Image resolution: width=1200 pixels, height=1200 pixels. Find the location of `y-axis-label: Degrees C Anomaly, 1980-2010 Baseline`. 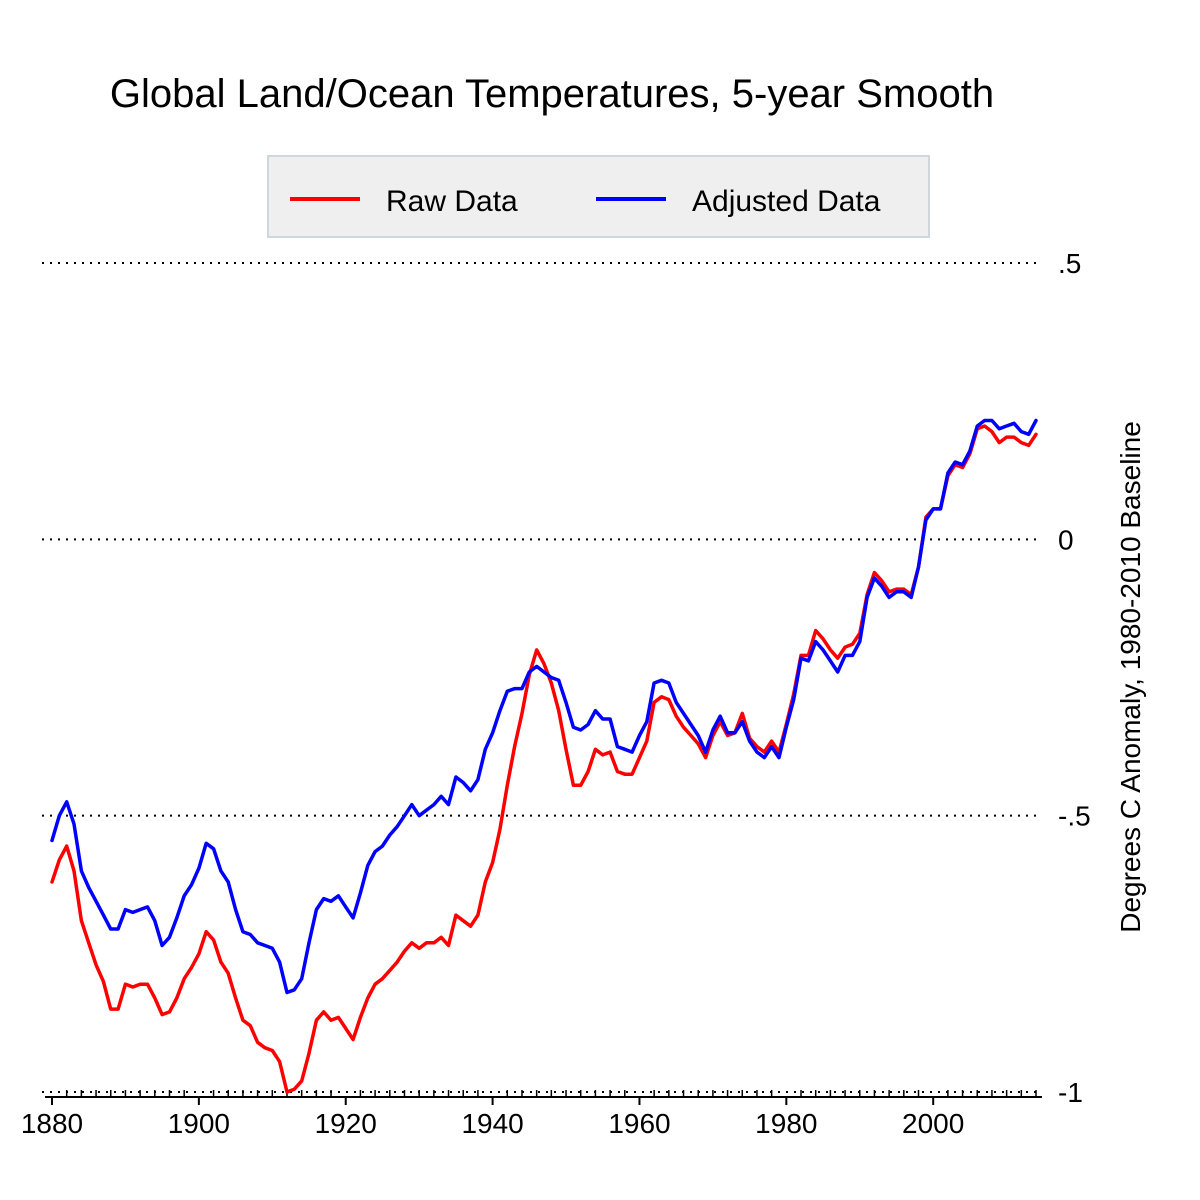

y-axis-label: Degrees C Anomaly, 1980-2010 Baseline is located at coordinates (1130, 677).